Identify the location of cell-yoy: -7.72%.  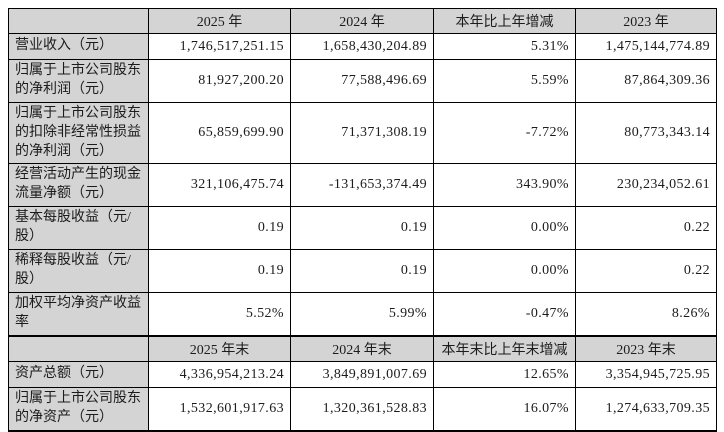
(504, 133).